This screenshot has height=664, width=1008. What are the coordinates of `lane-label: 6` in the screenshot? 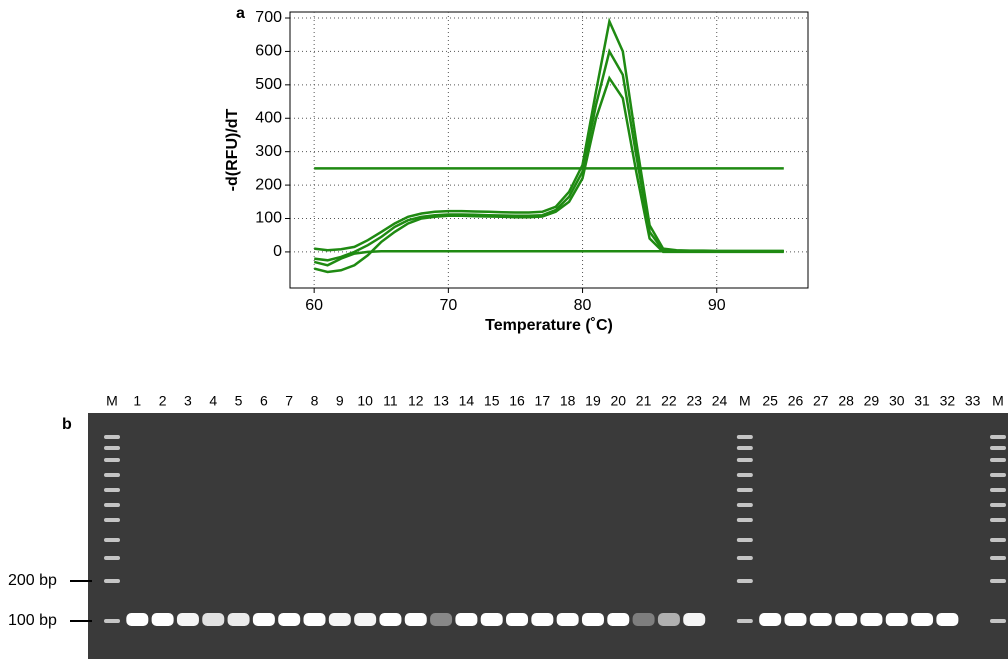 It's located at (264, 401).